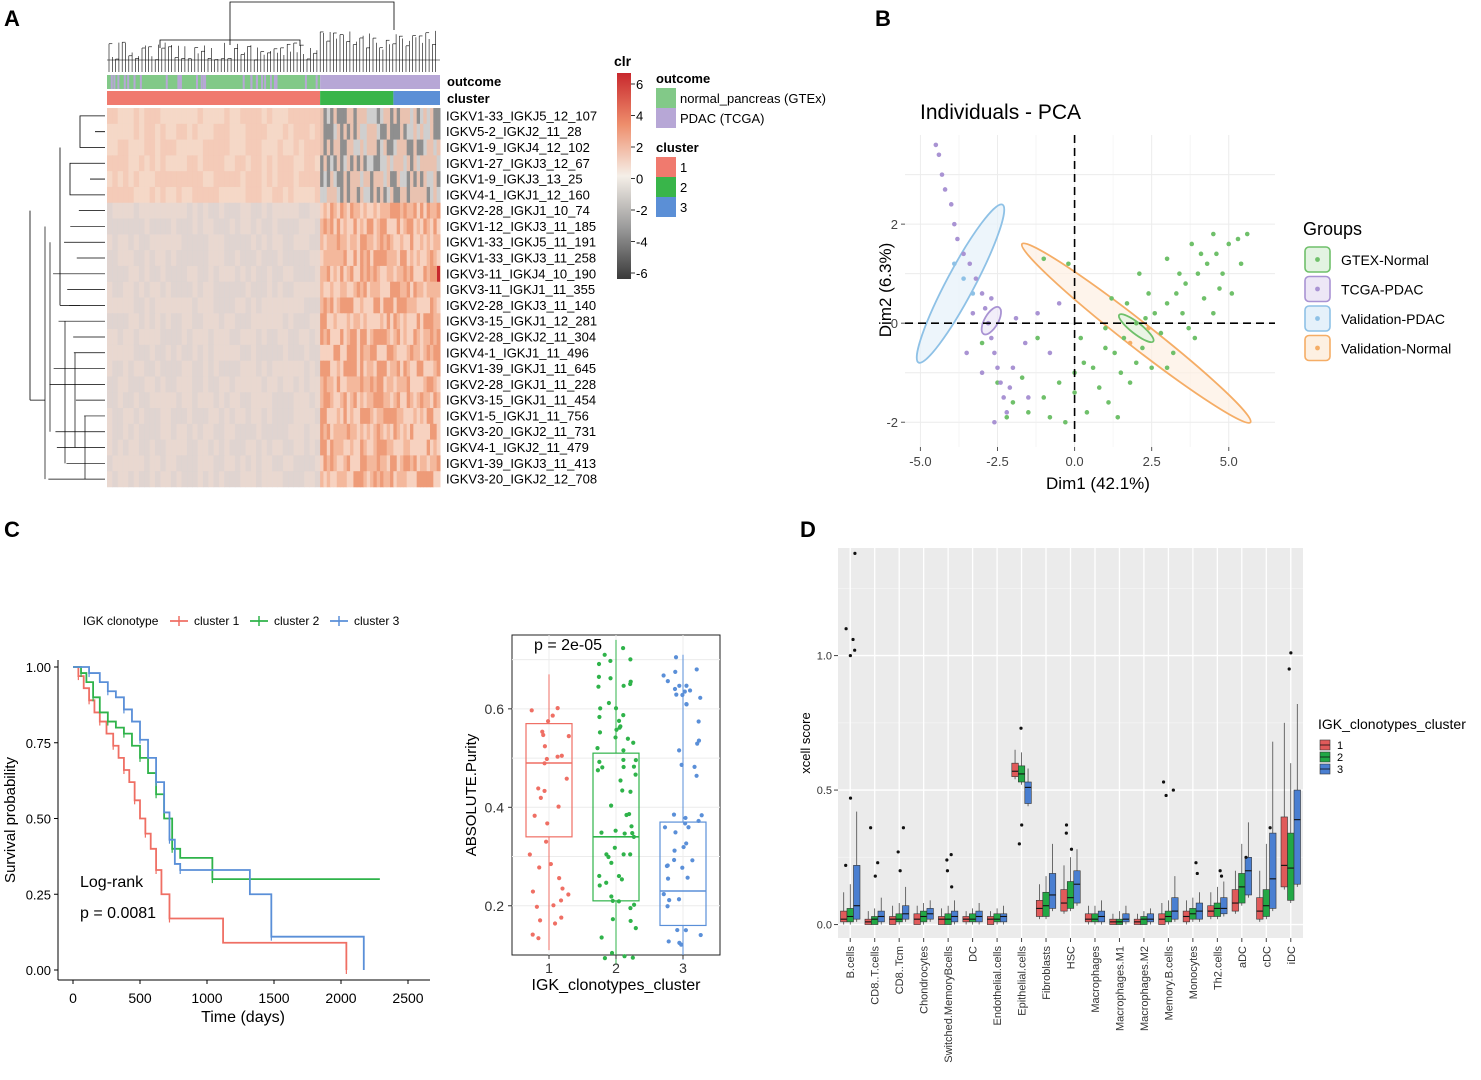  What do you see at coordinates (380, 82) in the screenshot?
I see `outcome-bar-pdac` at bounding box center [380, 82].